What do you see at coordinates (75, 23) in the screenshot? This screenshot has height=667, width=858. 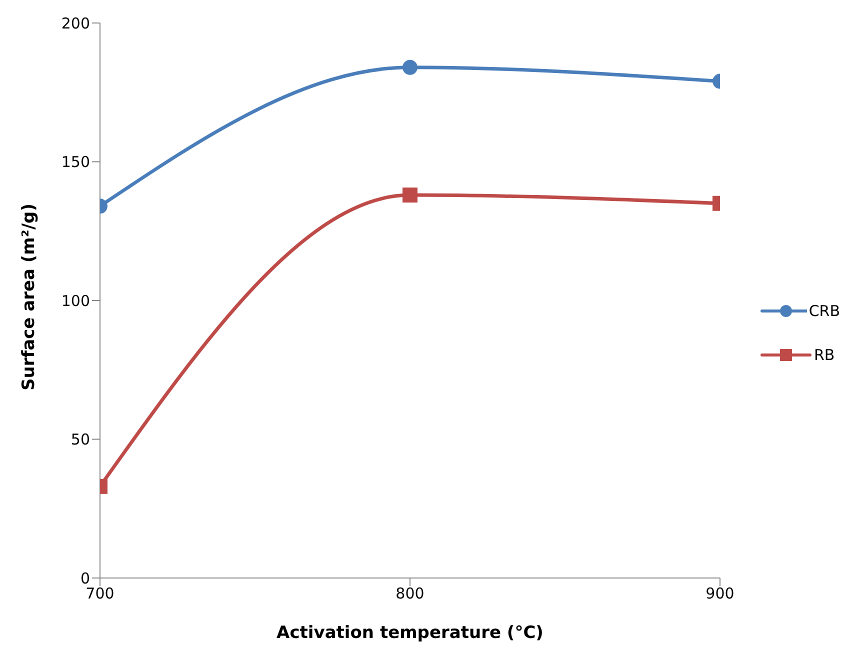 I see `y-tick-label: 200` at bounding box center [75, 23].